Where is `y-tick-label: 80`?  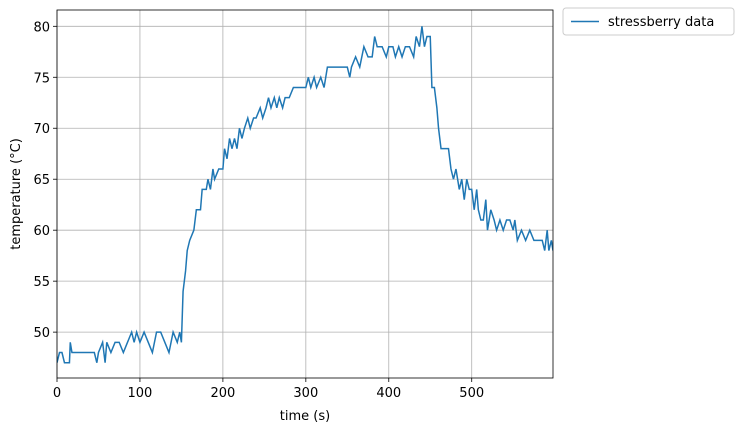
y-tick-label: 80 is located at coordinates (41, 27).